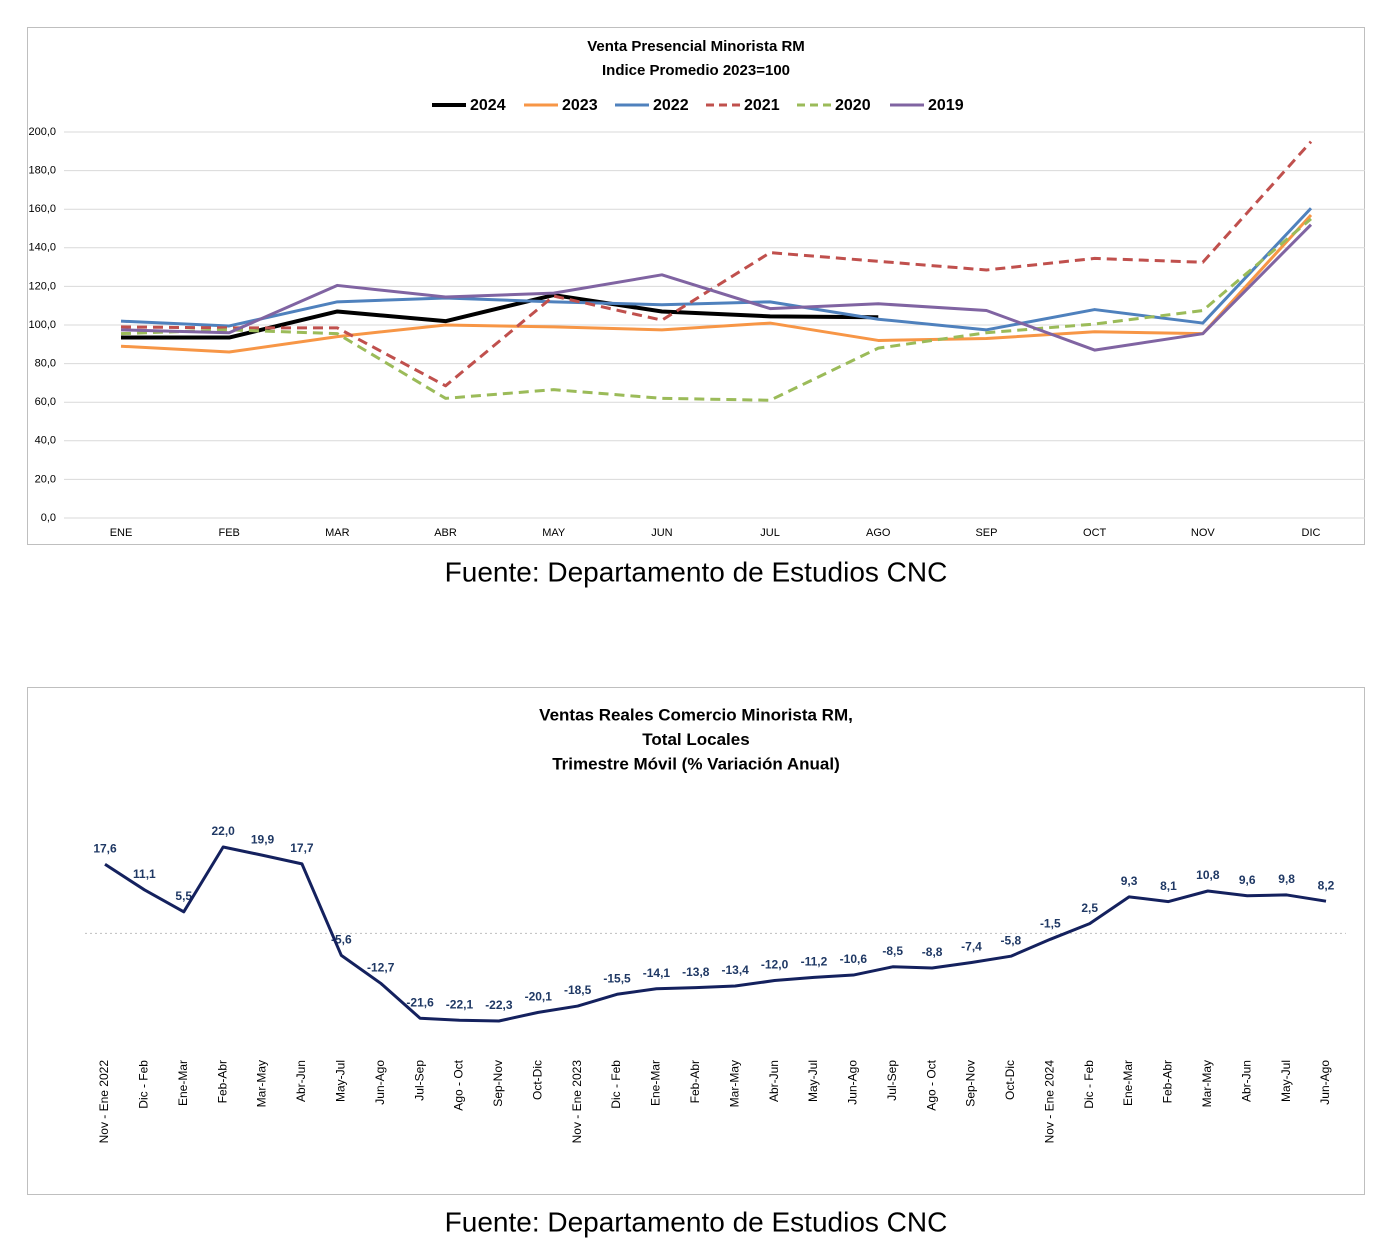 This screenshot has width=1400, height=1252. Describe the element at coordinates (1326, 885) in the screenshot. I see `data-label: 8,2` at that location.